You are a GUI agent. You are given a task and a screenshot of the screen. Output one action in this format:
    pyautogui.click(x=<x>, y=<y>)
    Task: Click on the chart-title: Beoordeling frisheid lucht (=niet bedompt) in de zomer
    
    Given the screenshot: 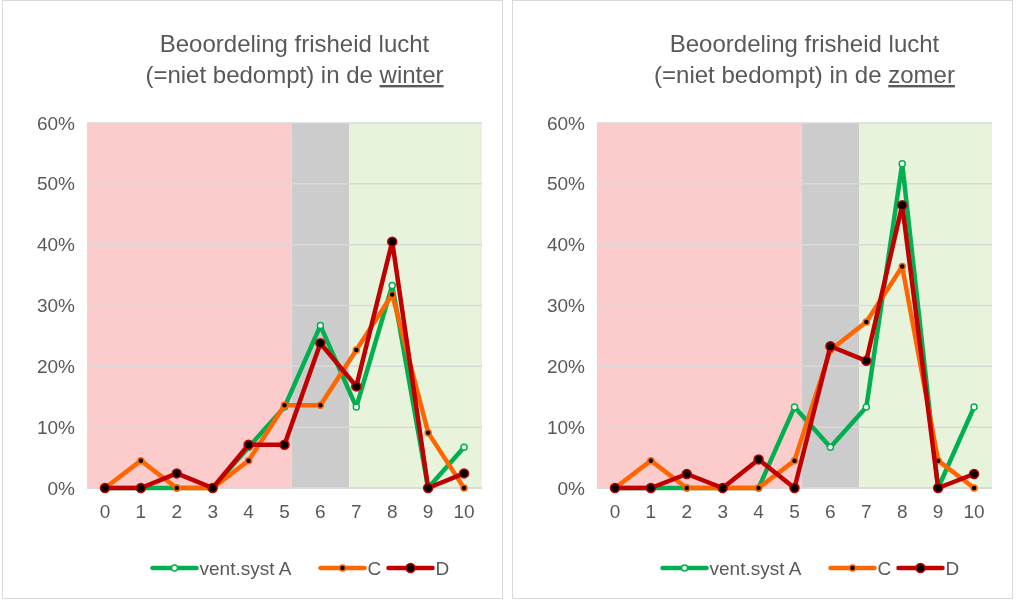 What is the action you would take?
    pyautogui.click(x=804, y=59)
    